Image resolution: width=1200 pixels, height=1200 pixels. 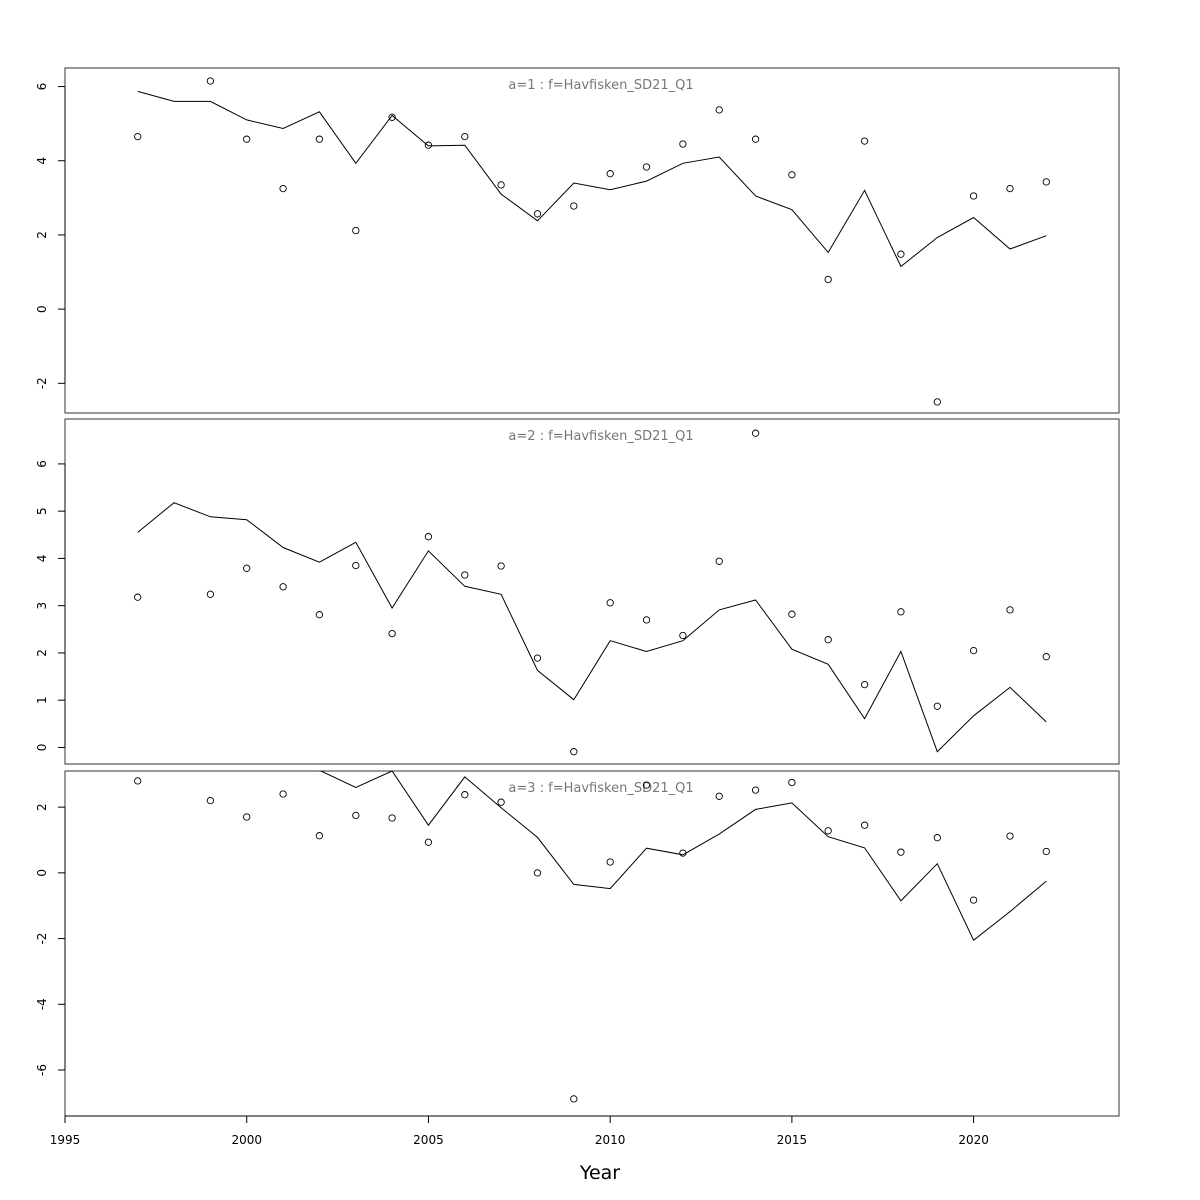 I want to click on x-tick-label: 1995, so click(x=65, y=1140).